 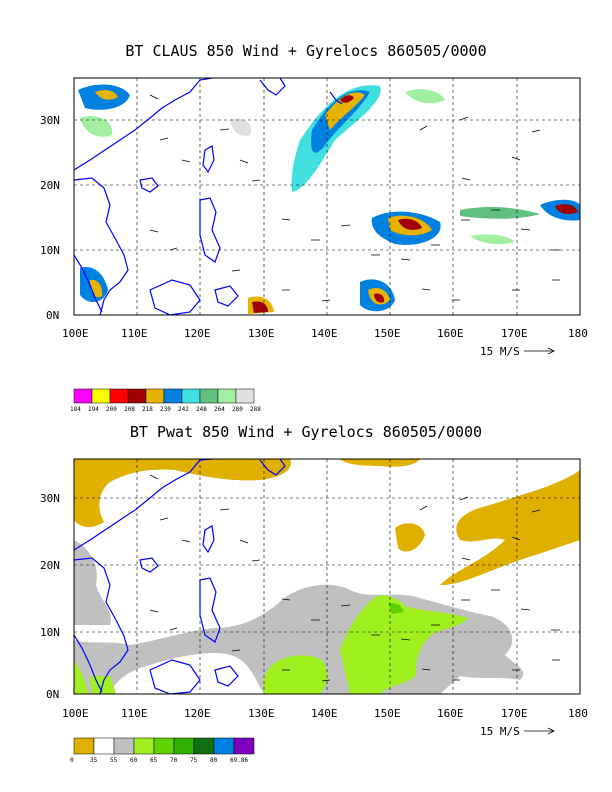 I want to click on top-lon-label: 110E, so click(x=134, y=333).